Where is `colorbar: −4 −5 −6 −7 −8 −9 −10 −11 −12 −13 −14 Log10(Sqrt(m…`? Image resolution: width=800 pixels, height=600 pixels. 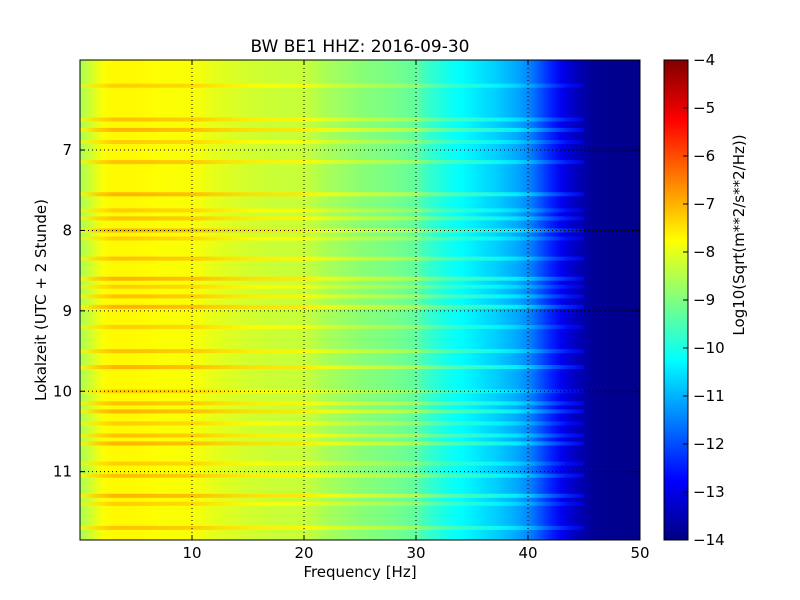
colorbar: −4 −5 −6 −7 −8 −9 −10 −11 −12 −13 −14 Log10(Sqrt(m… is located at coordinates (705, 300).